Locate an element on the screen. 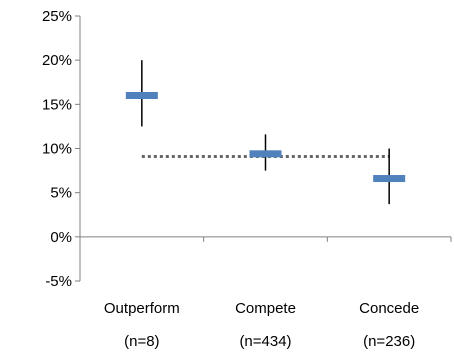  marker-compete is located at coordinates (265, 154).